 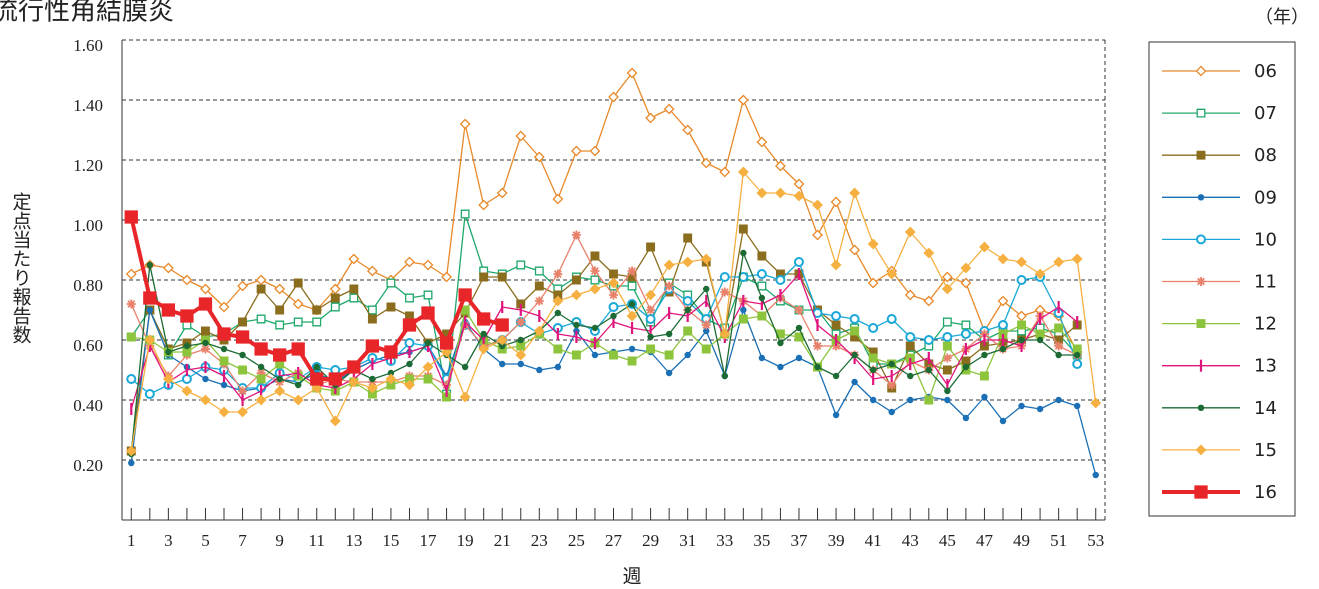 I want to click on legend-label: 12, so click(x=1265, y=324).